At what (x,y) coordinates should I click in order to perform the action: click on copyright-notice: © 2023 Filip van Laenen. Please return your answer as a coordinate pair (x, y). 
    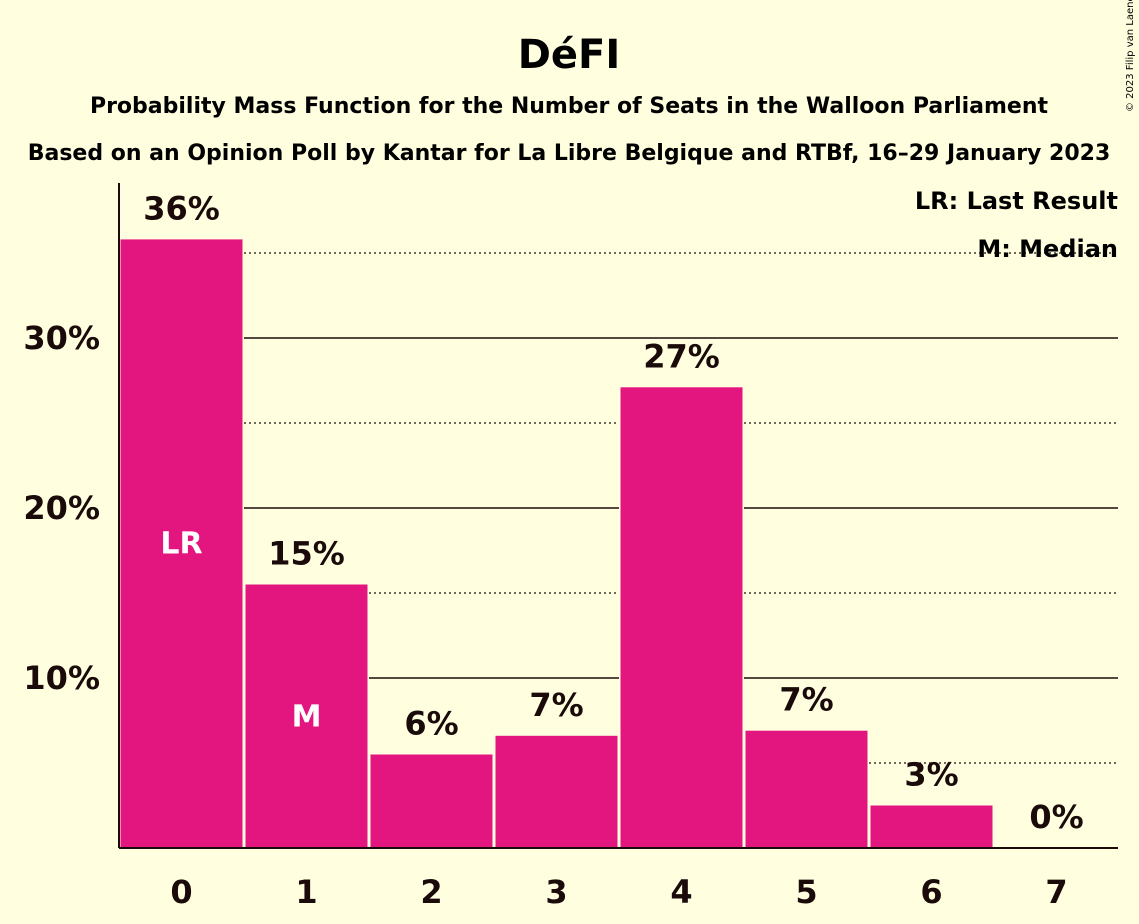
    Looking at the image, I should click on (1130, 56).